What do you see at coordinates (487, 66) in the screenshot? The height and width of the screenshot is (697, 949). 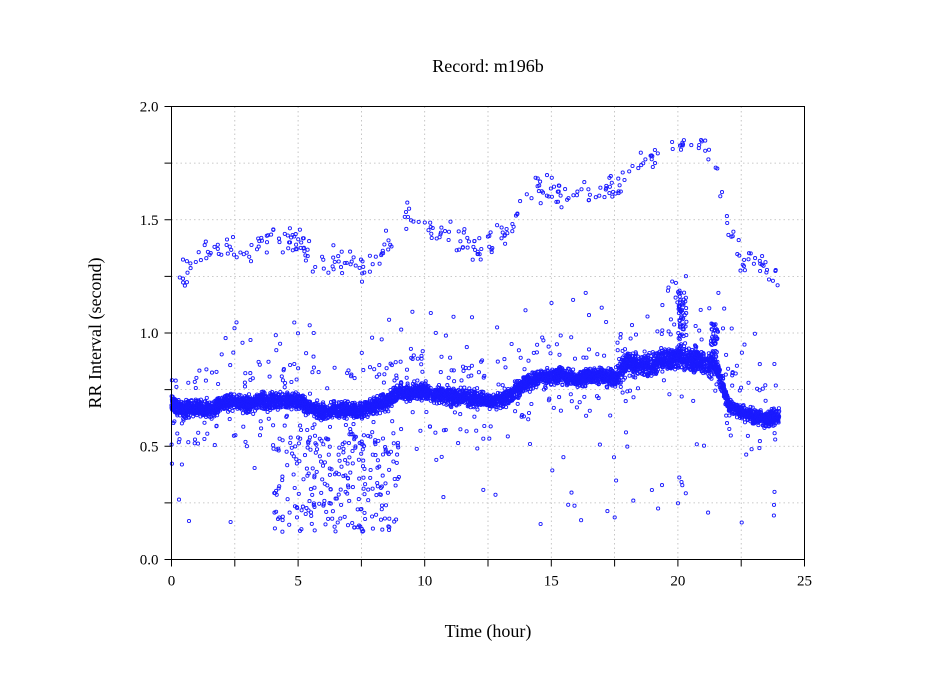 I see `chart-title: Record: m196b` at bounding box center [487, 66].